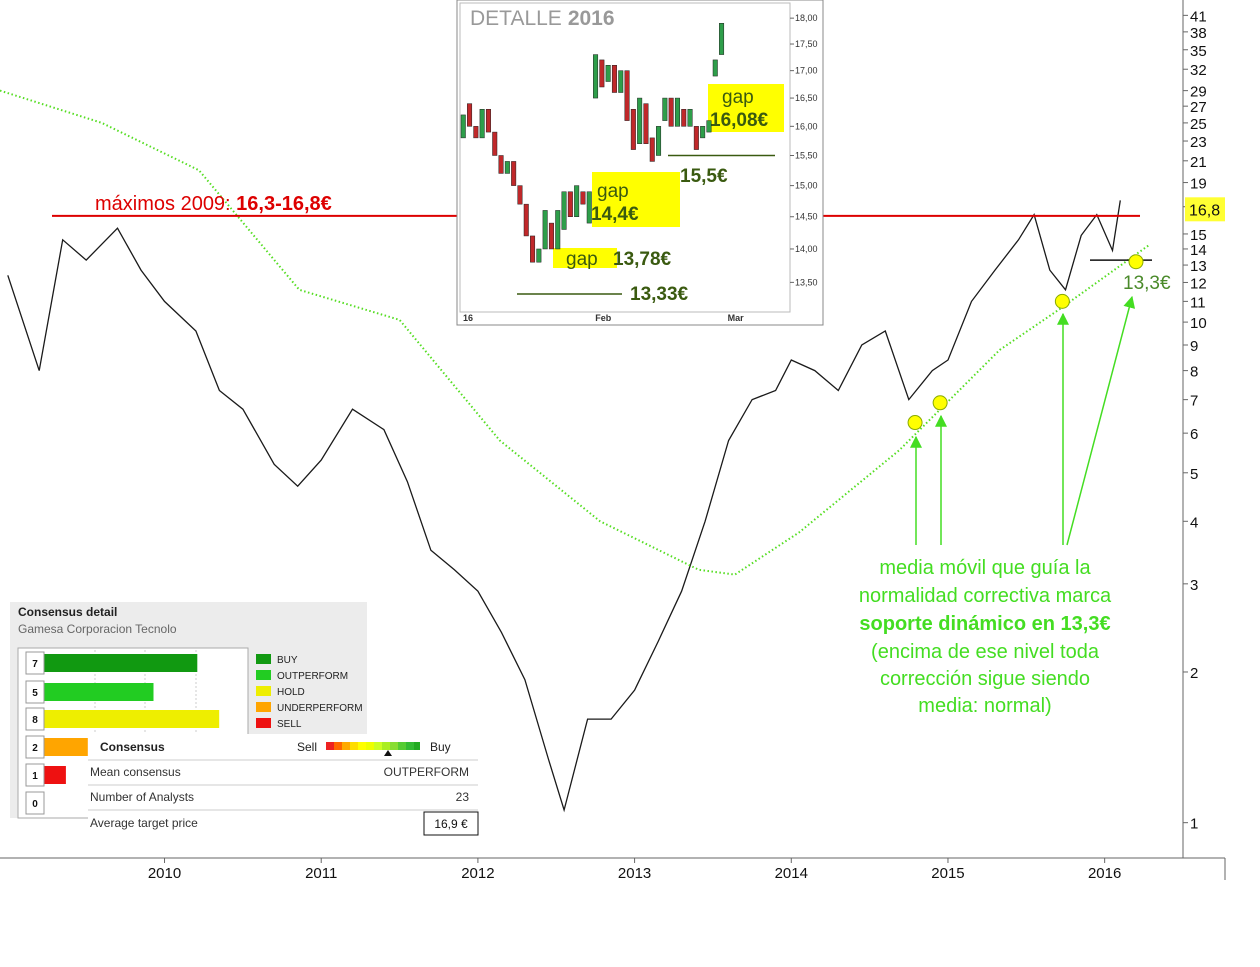  I want to click on y-tick-label: 19, so click(1198, 184).